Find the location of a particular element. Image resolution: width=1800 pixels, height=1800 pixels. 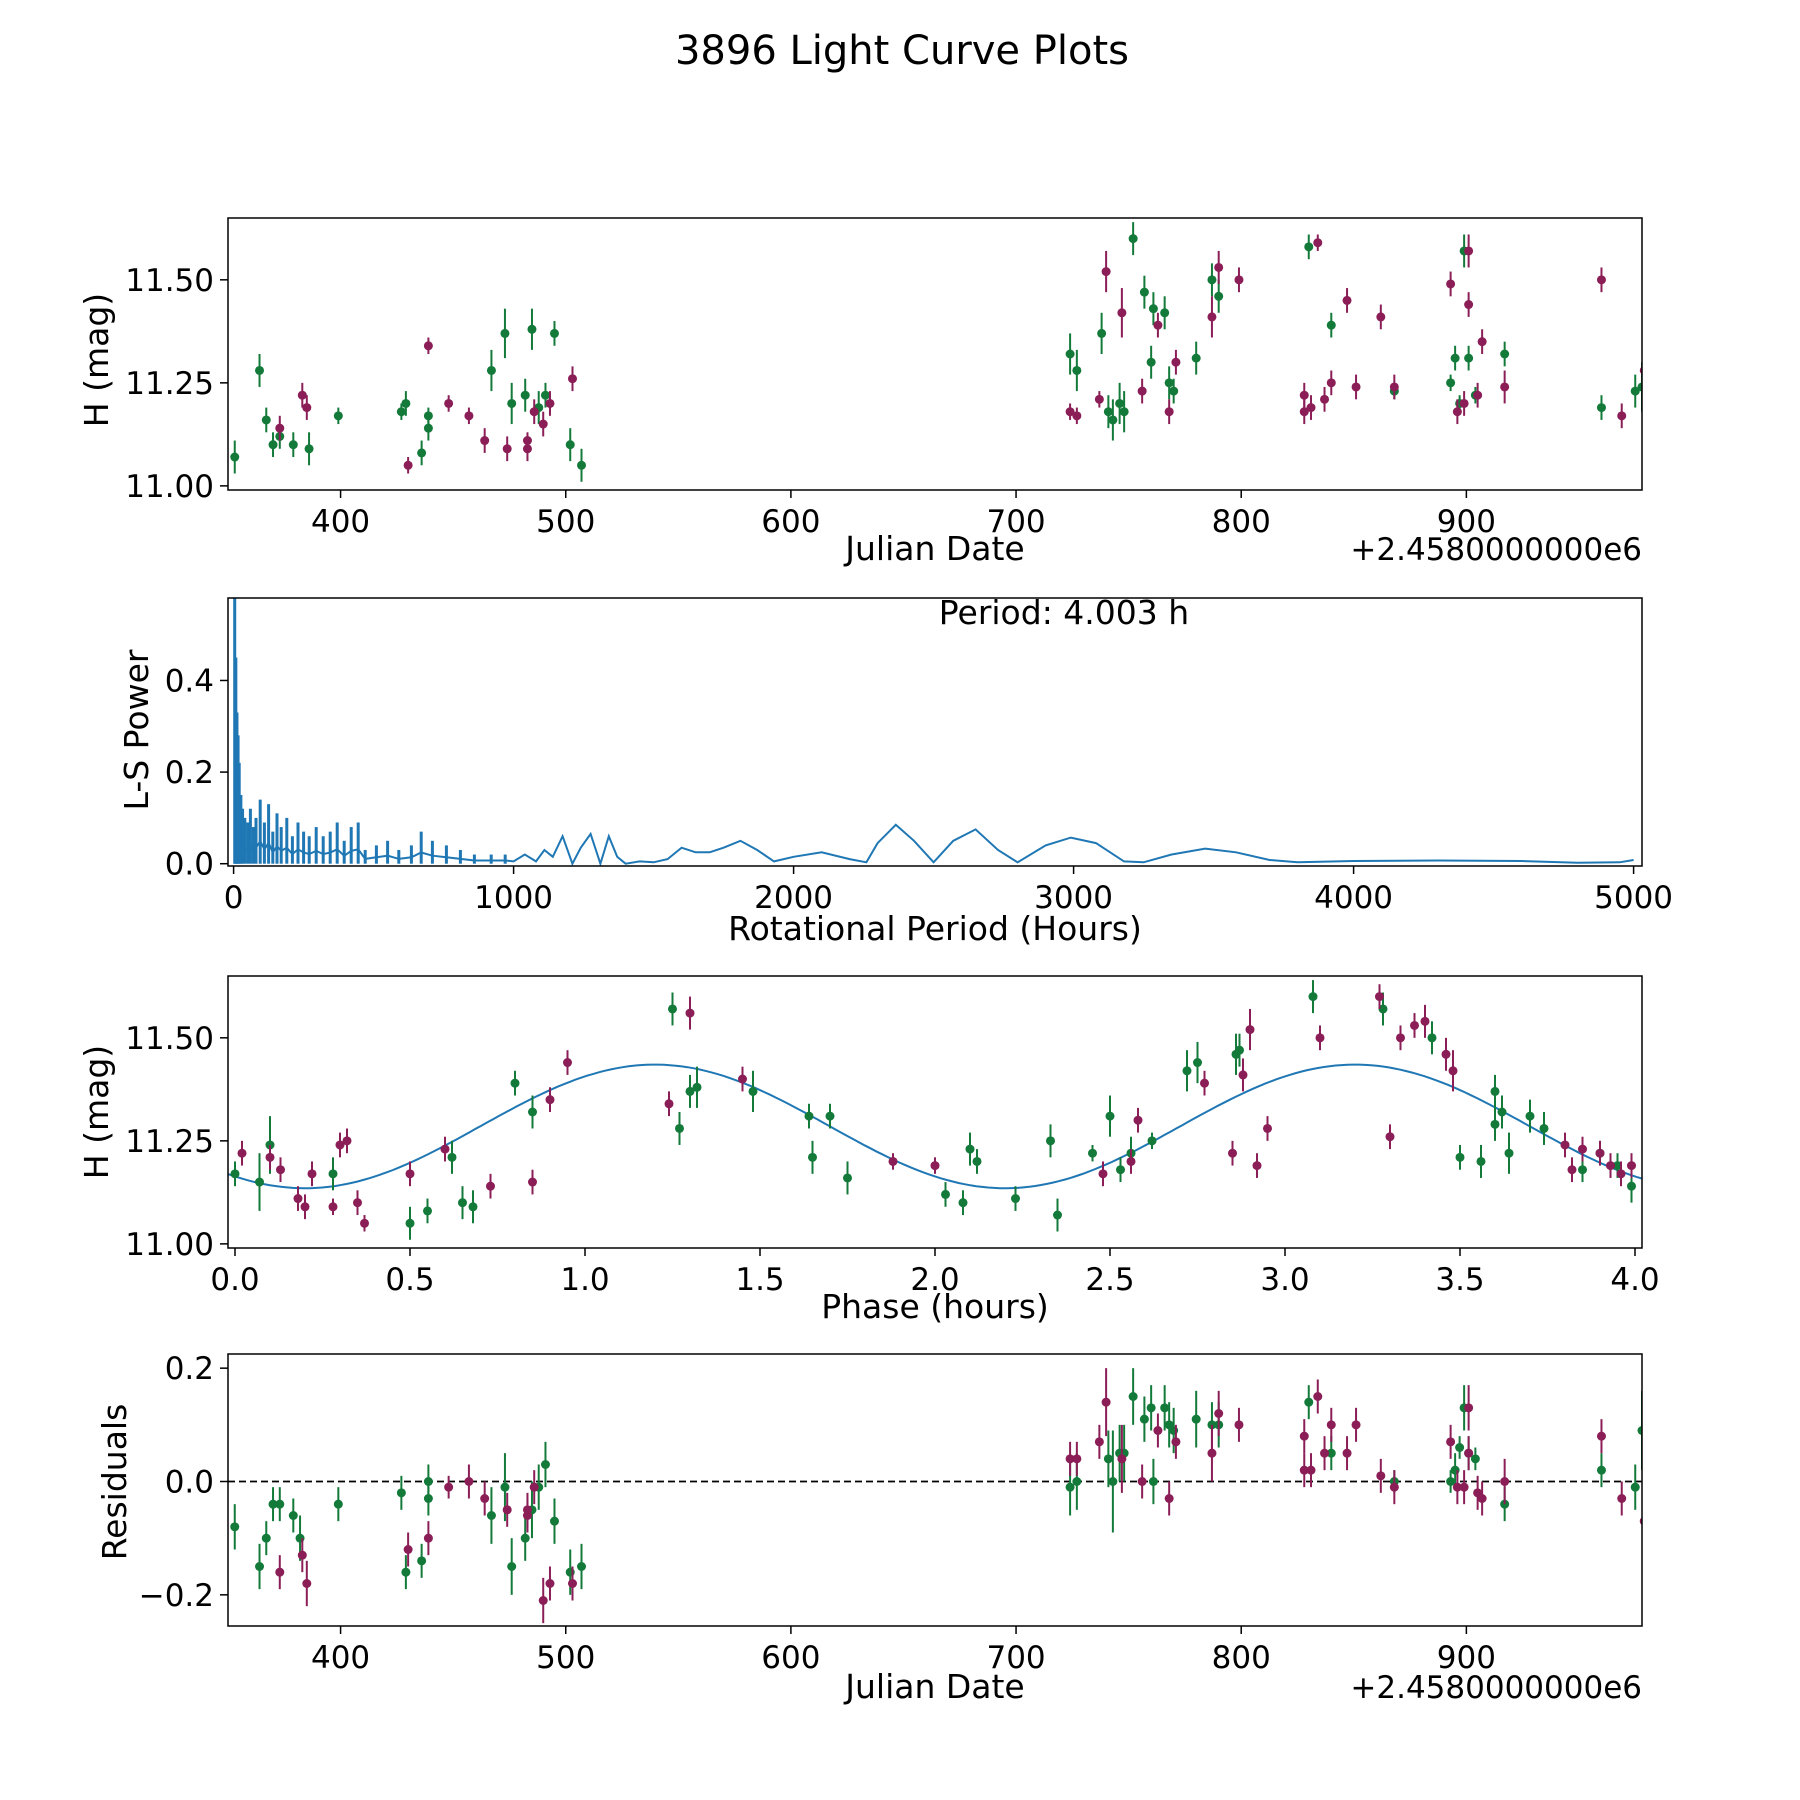

lightcurve-xtick-label: 800 is located at coordinates (1241, 522).